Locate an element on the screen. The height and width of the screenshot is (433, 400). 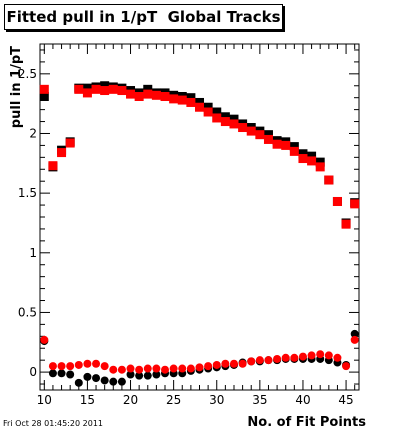
y-tick-label: 2.5 is located at coordinates (27, 74).